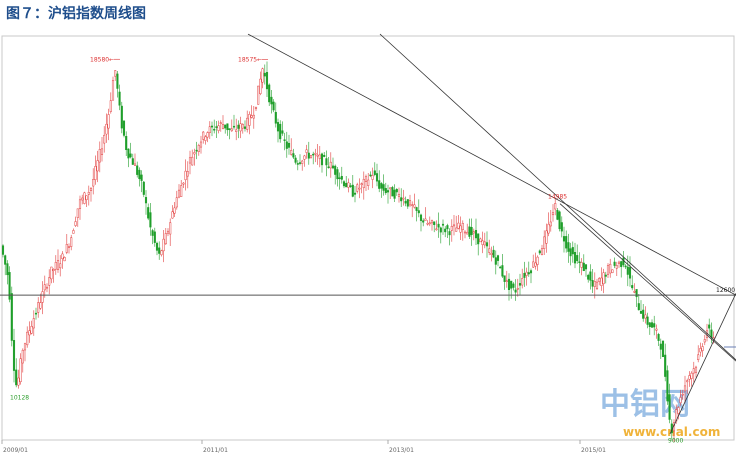  I want to click on annotation-10128: 10128, so click(19, 397).